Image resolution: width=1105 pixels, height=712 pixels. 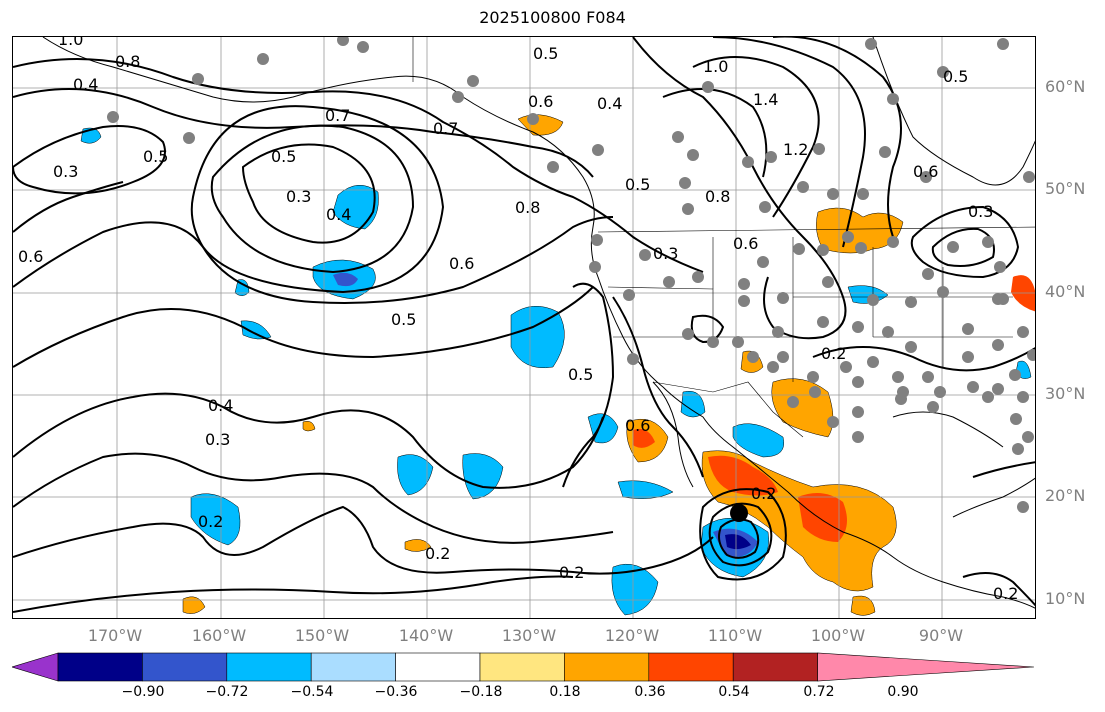 What do you see at coordinates (312, 692) in the screenshot?
I see `colorbar-tick-label: −0.54` at bounding box center [312, 692].